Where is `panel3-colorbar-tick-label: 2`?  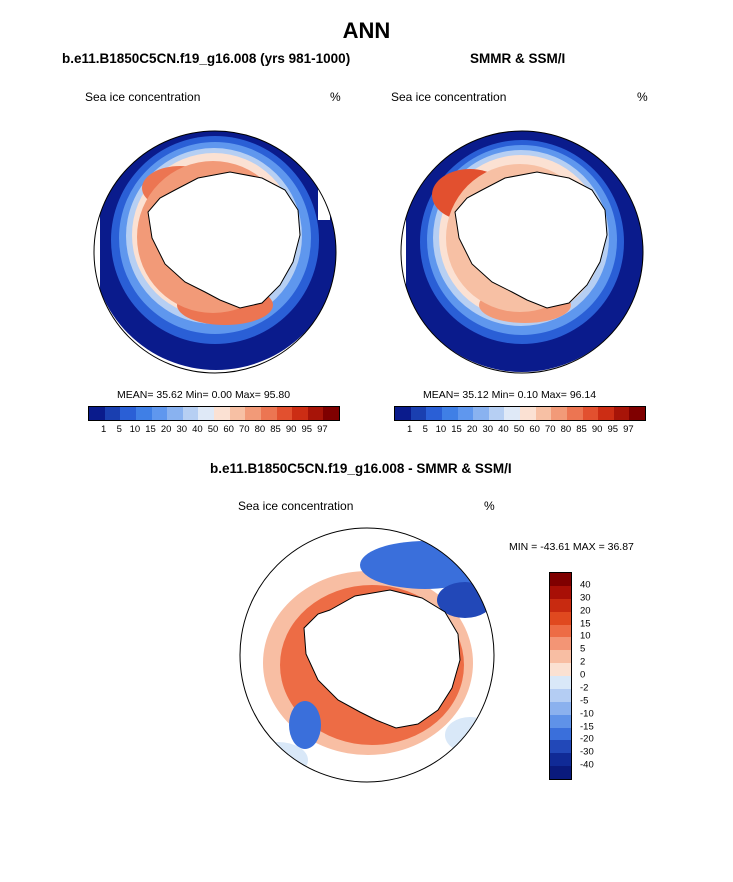
panel3-colorbar-tick-label: 2 is located at coordinates (583, 662).